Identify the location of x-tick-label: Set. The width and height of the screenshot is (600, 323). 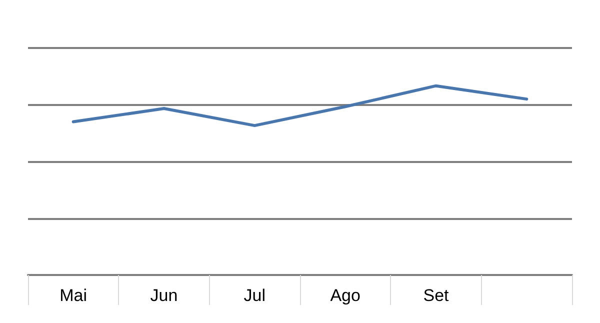
(436, 295).